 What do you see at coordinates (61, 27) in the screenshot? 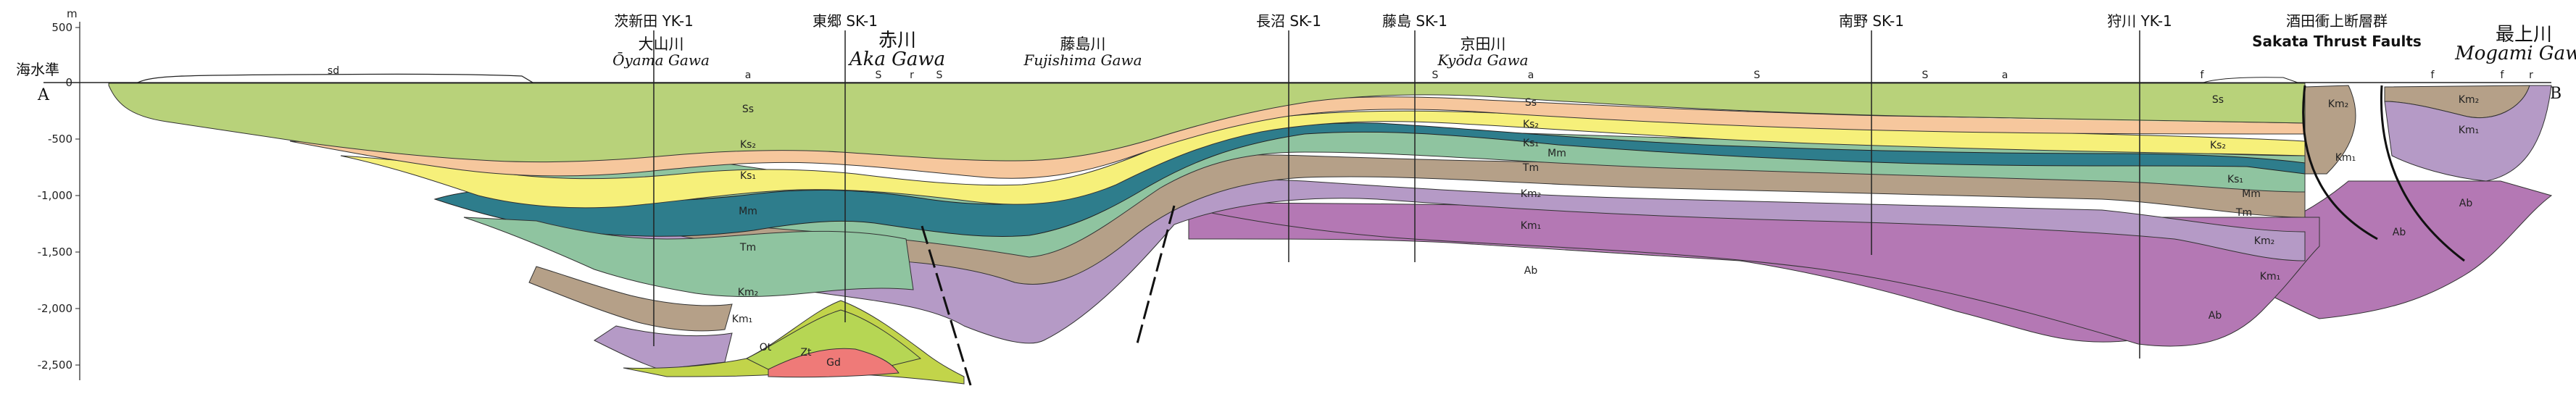
I see `tick-label-500: 500` at bounding box center [61, 27].